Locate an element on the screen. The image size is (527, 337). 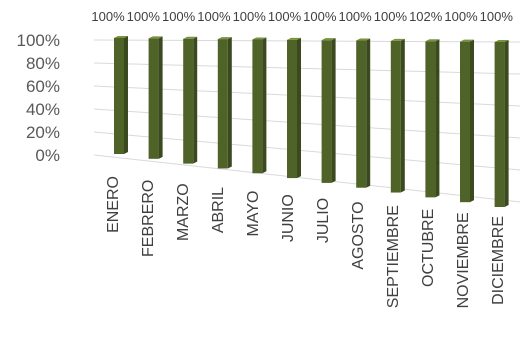
x-category-label: ABRIL is located at coordinates (218, 210).